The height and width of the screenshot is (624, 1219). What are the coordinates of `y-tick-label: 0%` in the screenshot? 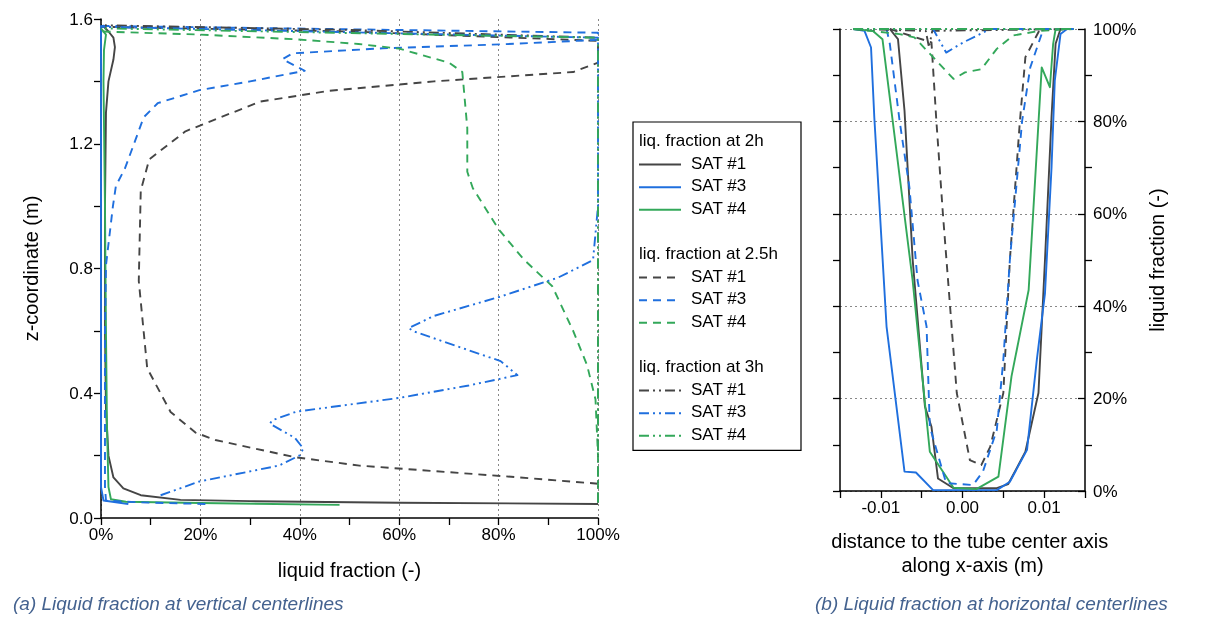 It's located at (1105, 491).